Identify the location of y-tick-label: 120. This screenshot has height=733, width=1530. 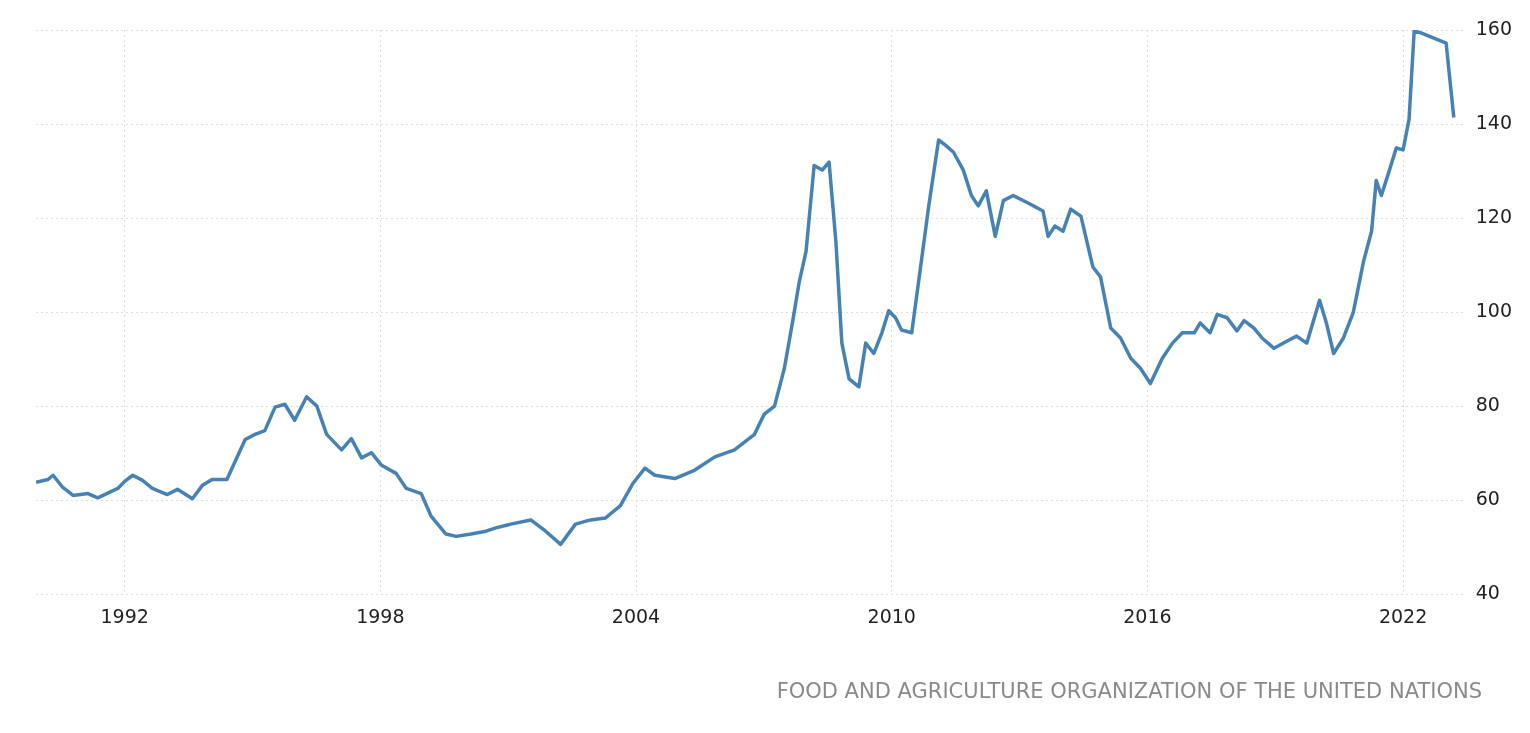
(1493, 216).